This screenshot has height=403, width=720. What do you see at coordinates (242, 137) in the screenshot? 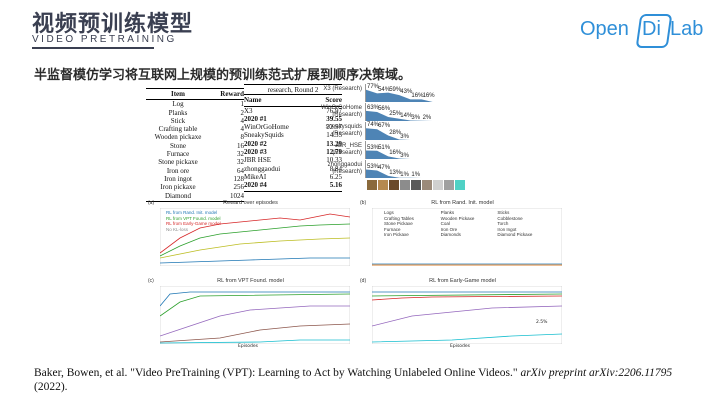
I see `reward-cell: 8` at bounding box center [242, 137].